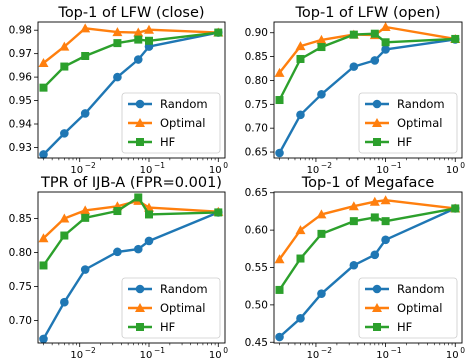  What do you see at coordinates (130, 13) in the screenshot?
I see `chart-title: Top-1 of LFW (close)` at bounding box center [130, 13].